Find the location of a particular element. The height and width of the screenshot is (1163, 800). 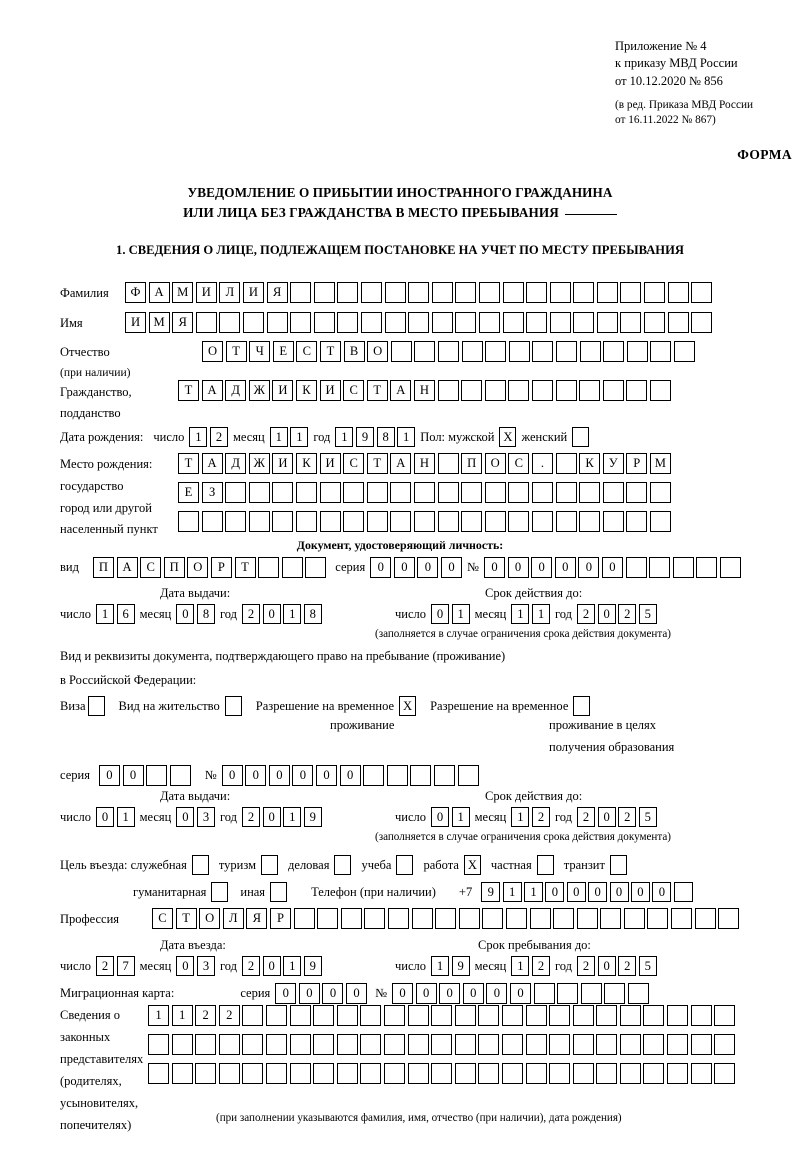

char-box: 8 is located at coordinates (205, 614).